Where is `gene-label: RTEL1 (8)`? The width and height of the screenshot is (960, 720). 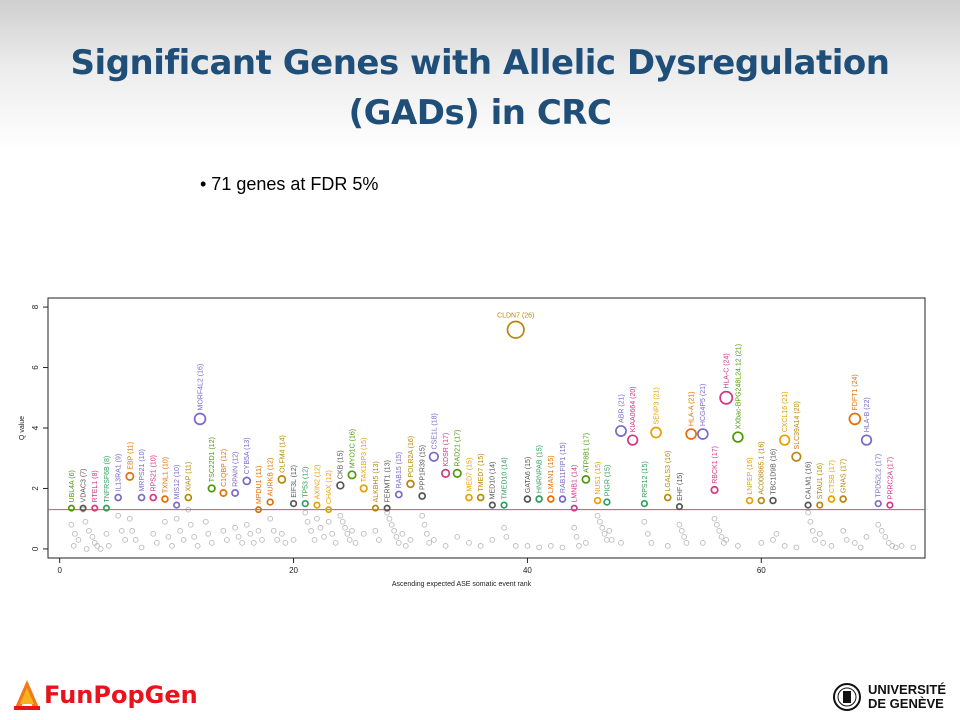
gene-label: RTEL1 (8) is located at coordinates (95, 486).